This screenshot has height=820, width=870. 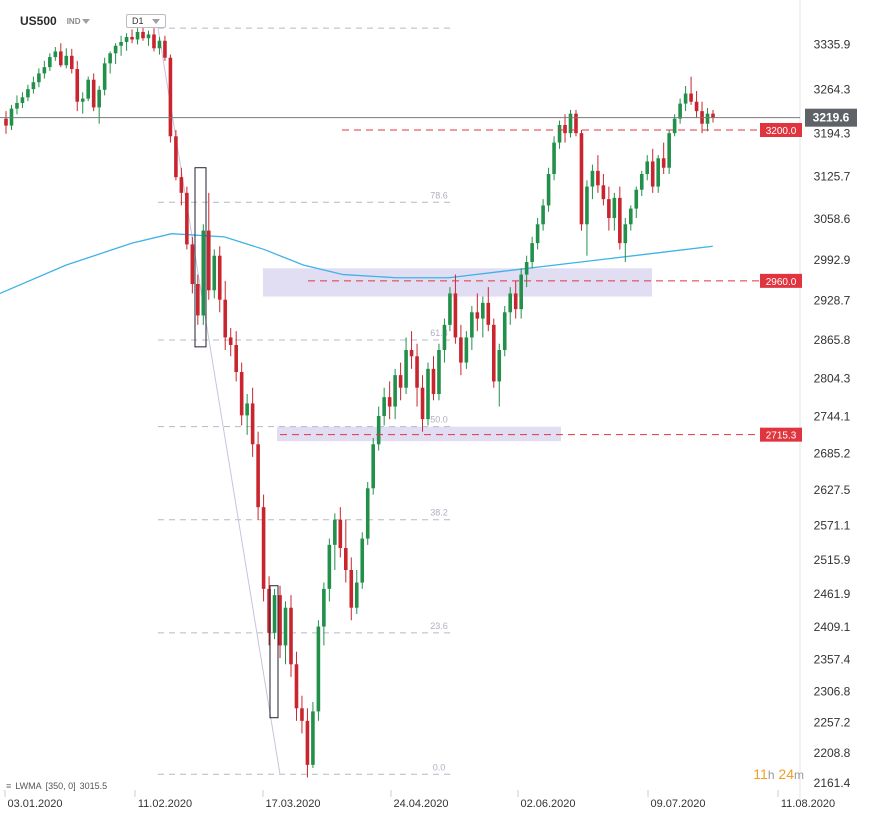 What do you see at coordinates (146, 21) in the screenshot?
I see `timeframe-selector: D1` at bounding box center [146, 21].